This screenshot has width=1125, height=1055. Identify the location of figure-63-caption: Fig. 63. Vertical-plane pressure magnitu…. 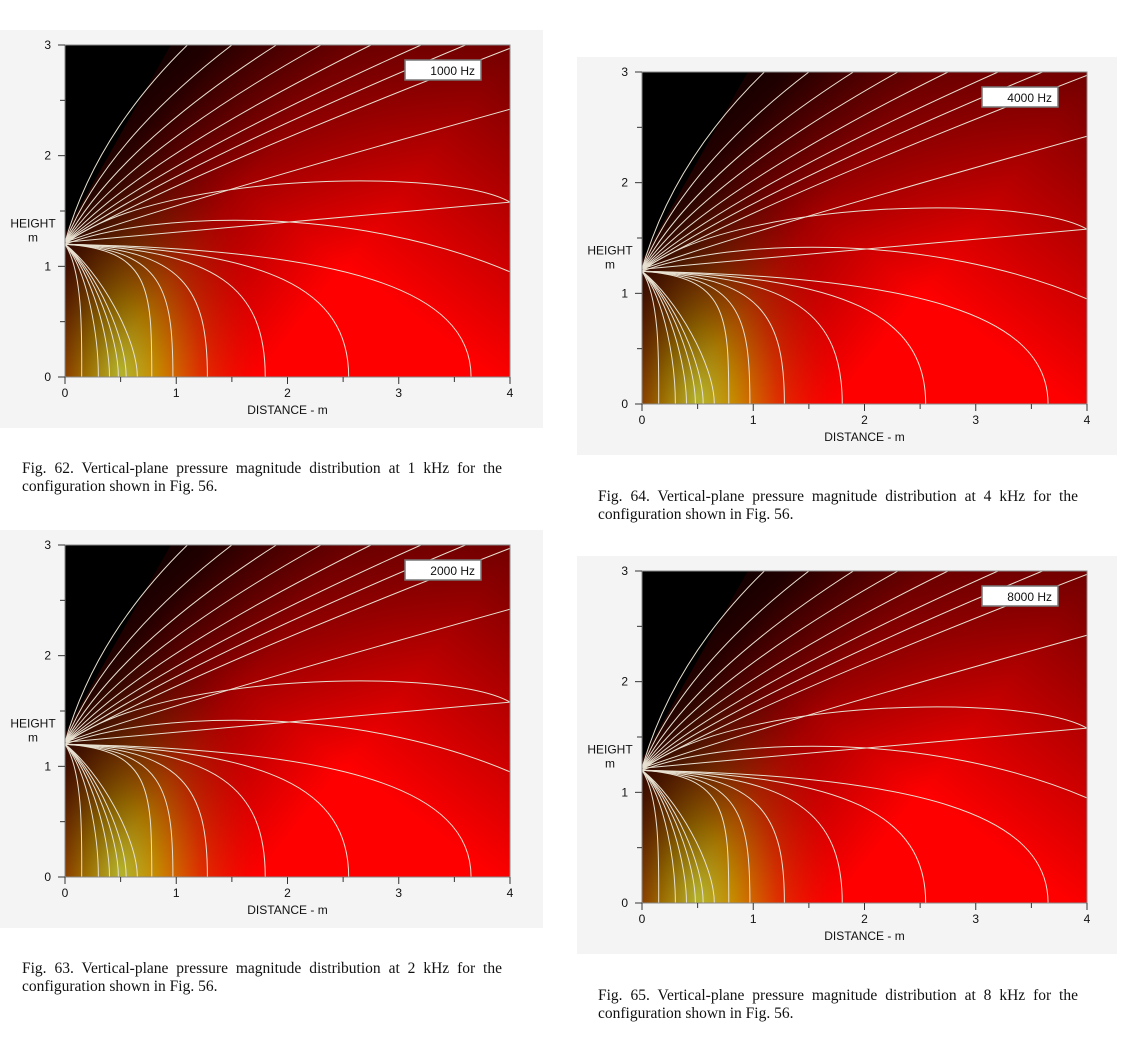
(262, 977).